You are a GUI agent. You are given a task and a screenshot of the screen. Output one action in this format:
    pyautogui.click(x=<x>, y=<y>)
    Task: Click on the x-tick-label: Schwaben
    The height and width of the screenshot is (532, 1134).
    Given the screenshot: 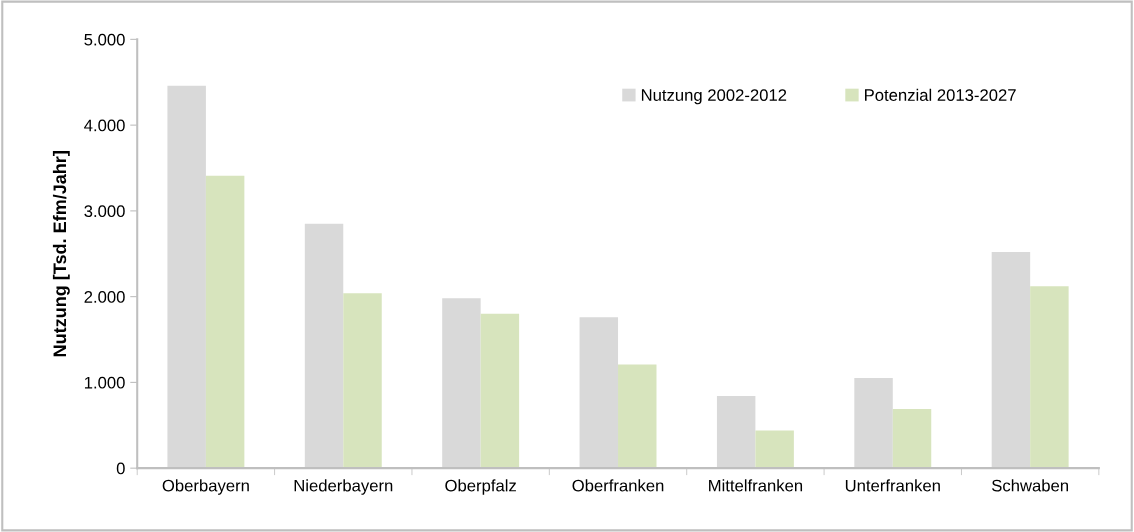 What is the action you would take?
    pyautogui.click(x=1030, y=485)
    